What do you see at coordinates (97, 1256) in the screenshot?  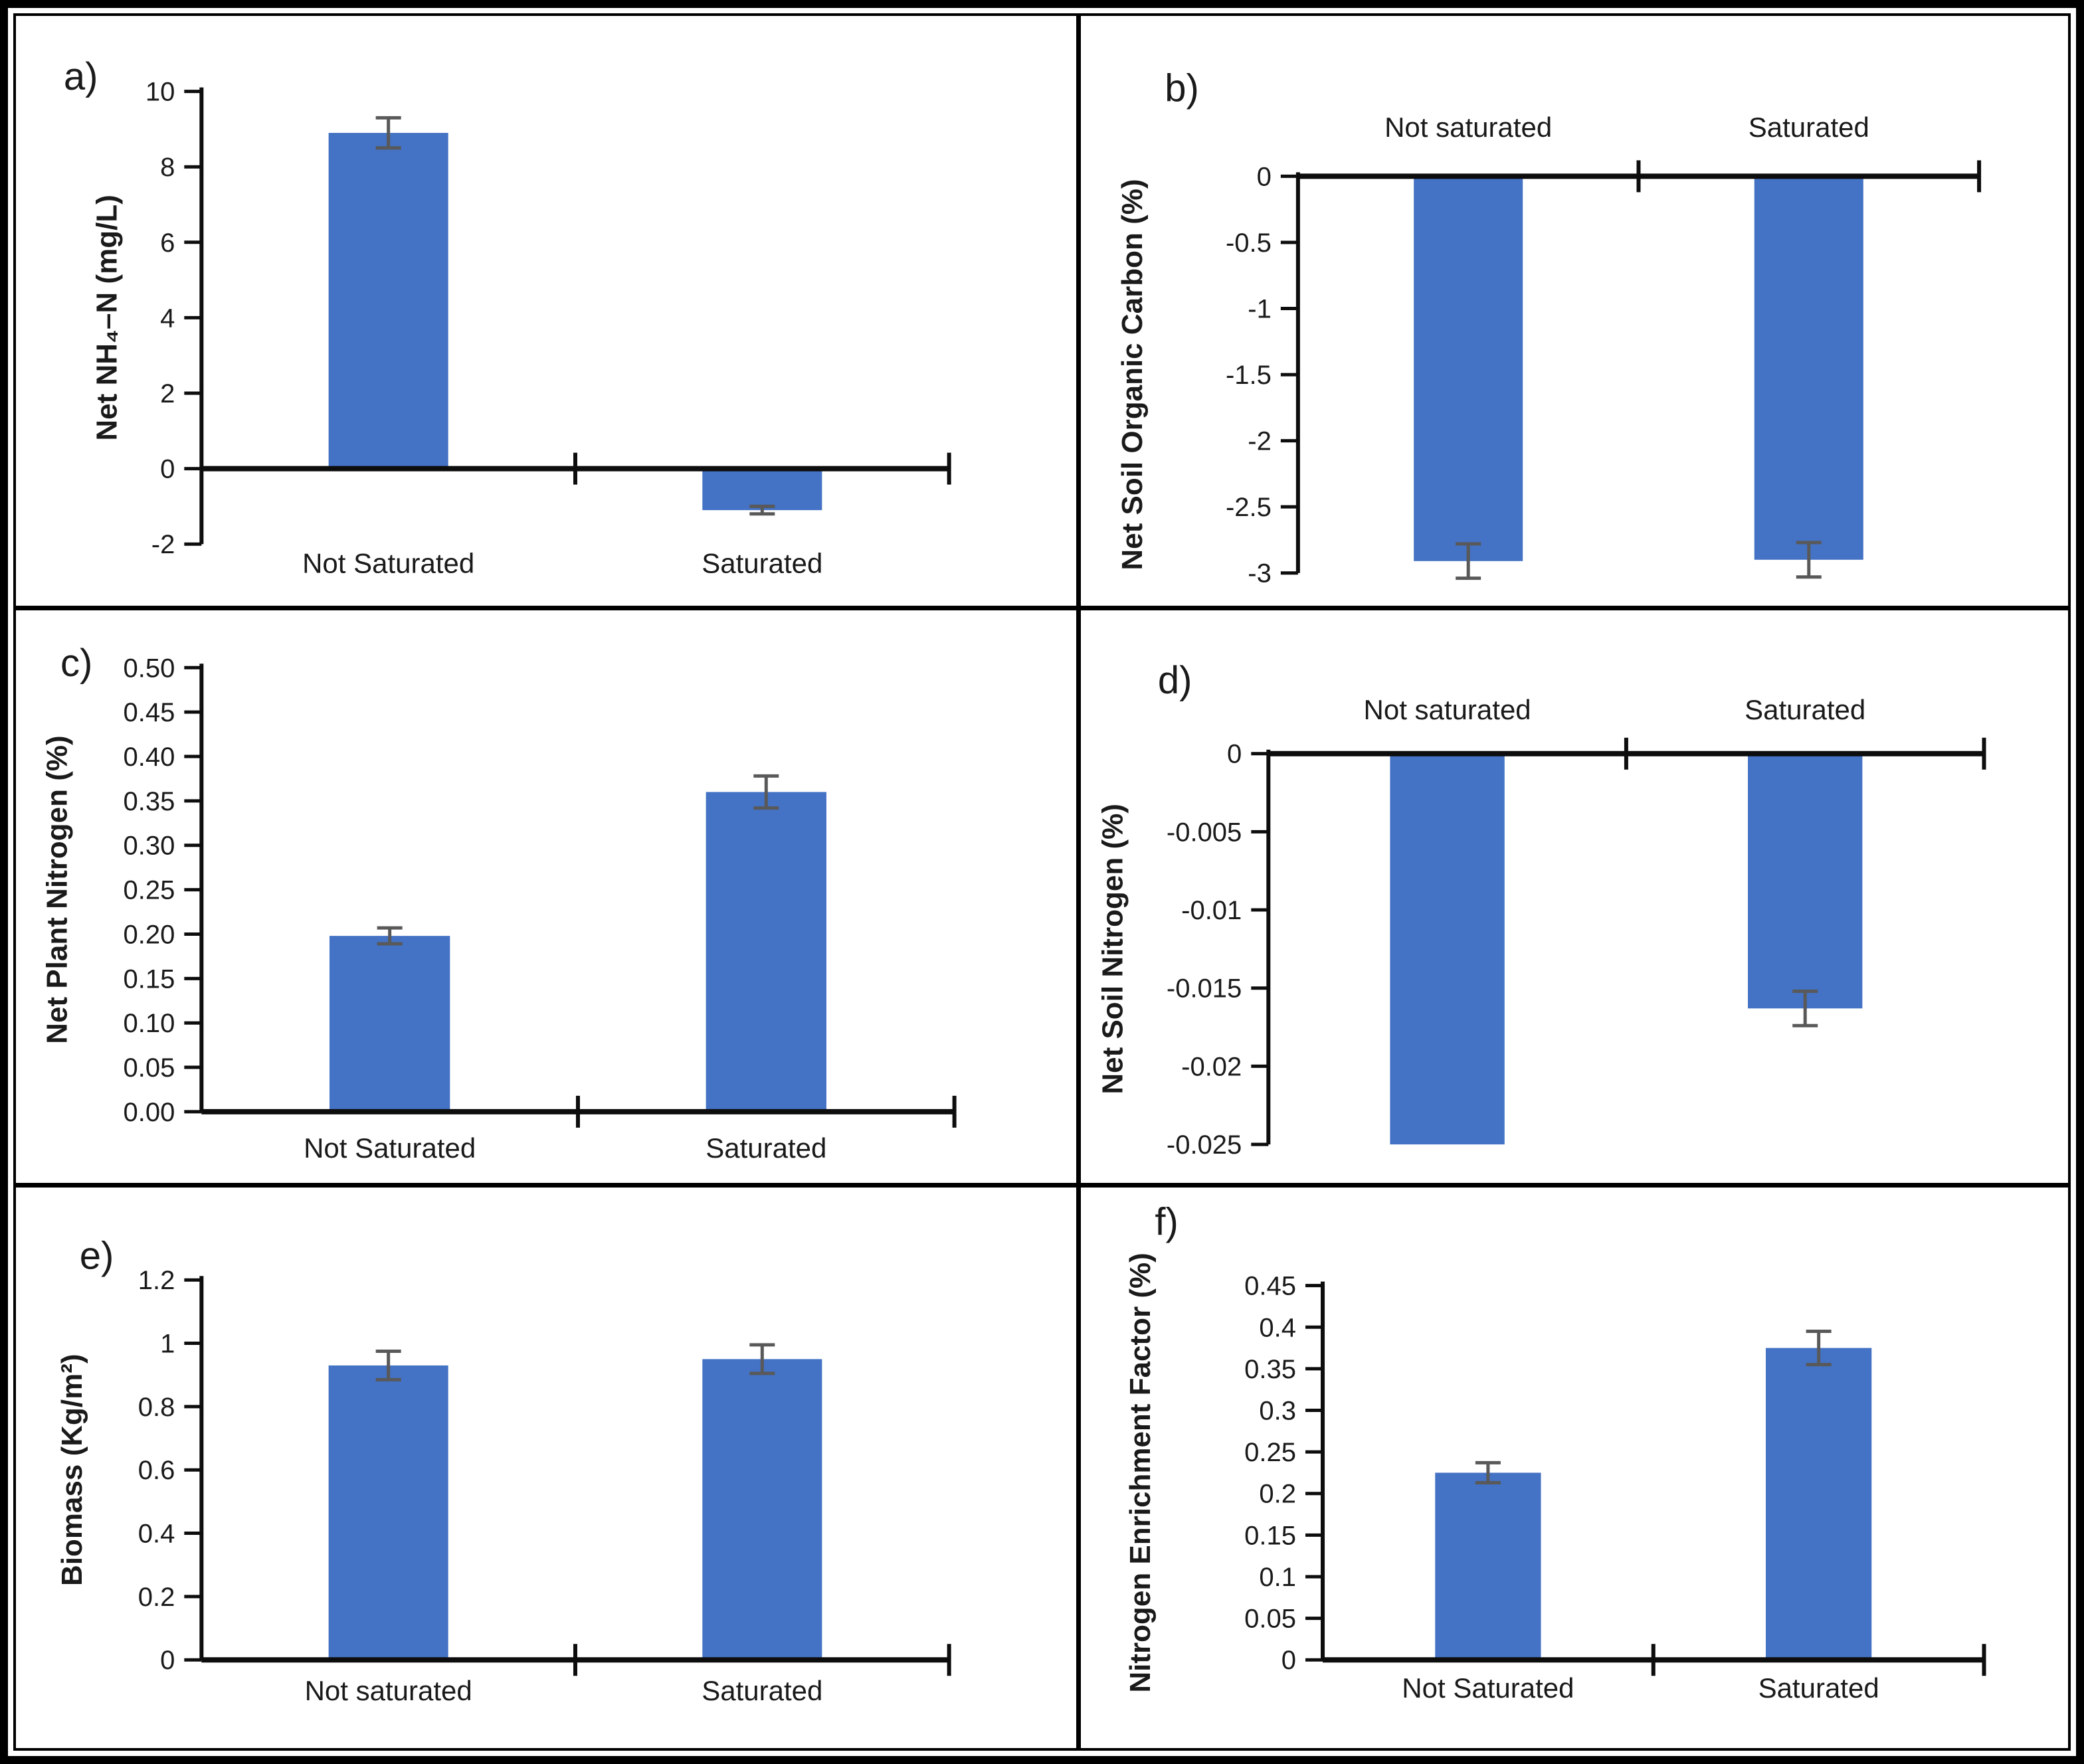 I see `panel-letter: e)` at bounding box center [97, 1256].